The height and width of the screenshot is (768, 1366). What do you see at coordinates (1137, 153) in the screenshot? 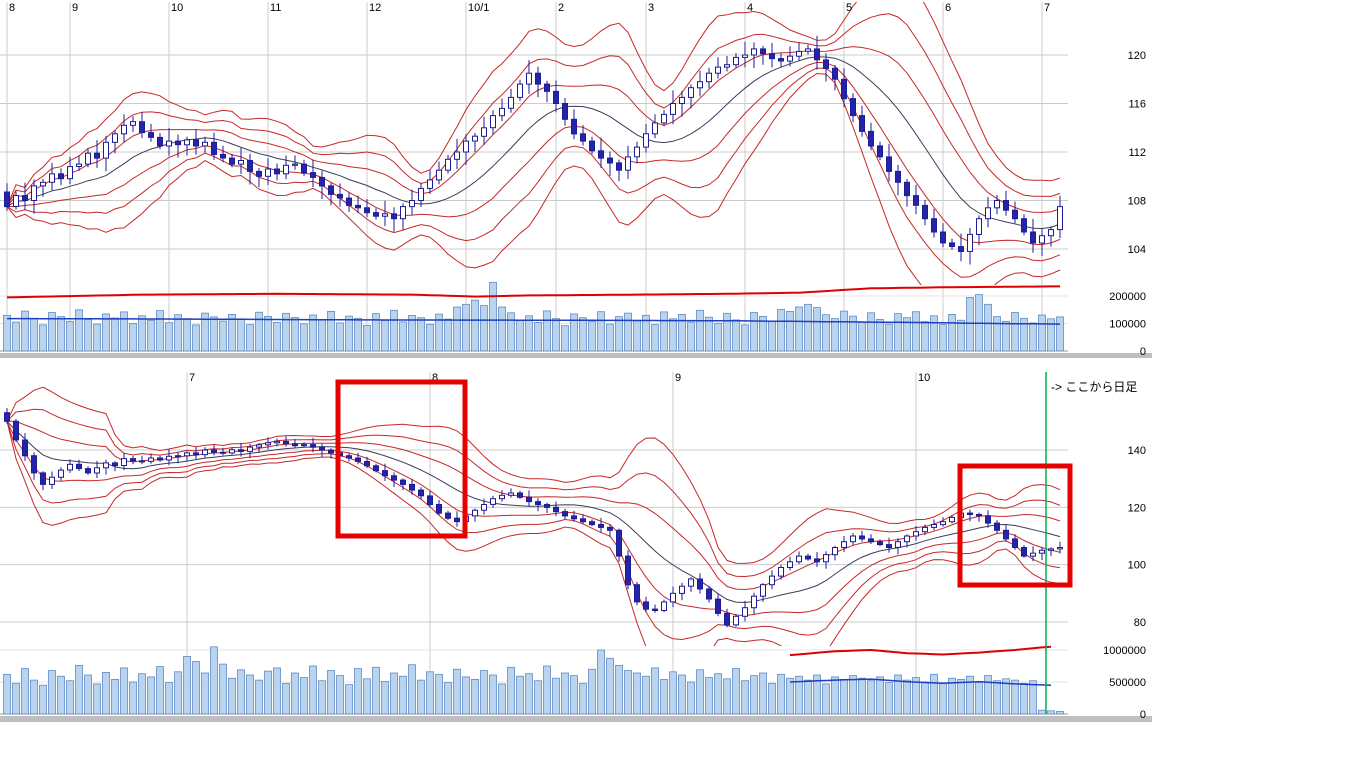
I see `price-axis-label: 112` at bounding box center [1137, 153].